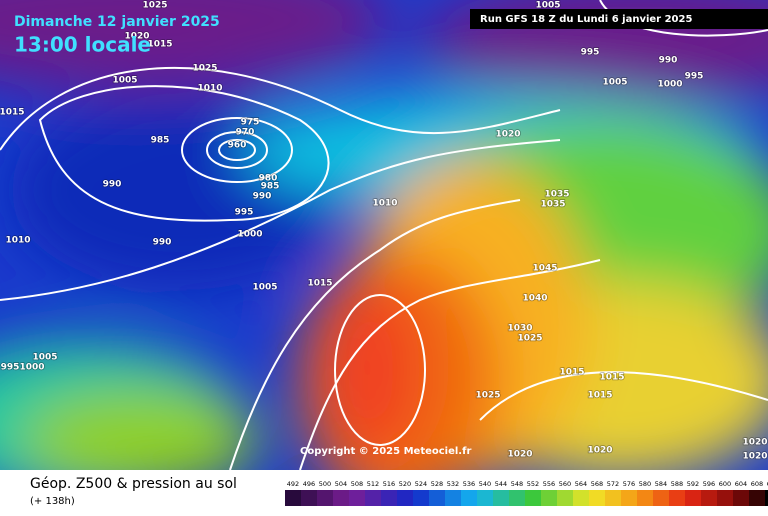 The width and height of the screenshot is (768, 516). What do you see at coordinates (533, 484) in the screenshot?
I see `colorbar-label: 552` at bounding box center [533, 484].